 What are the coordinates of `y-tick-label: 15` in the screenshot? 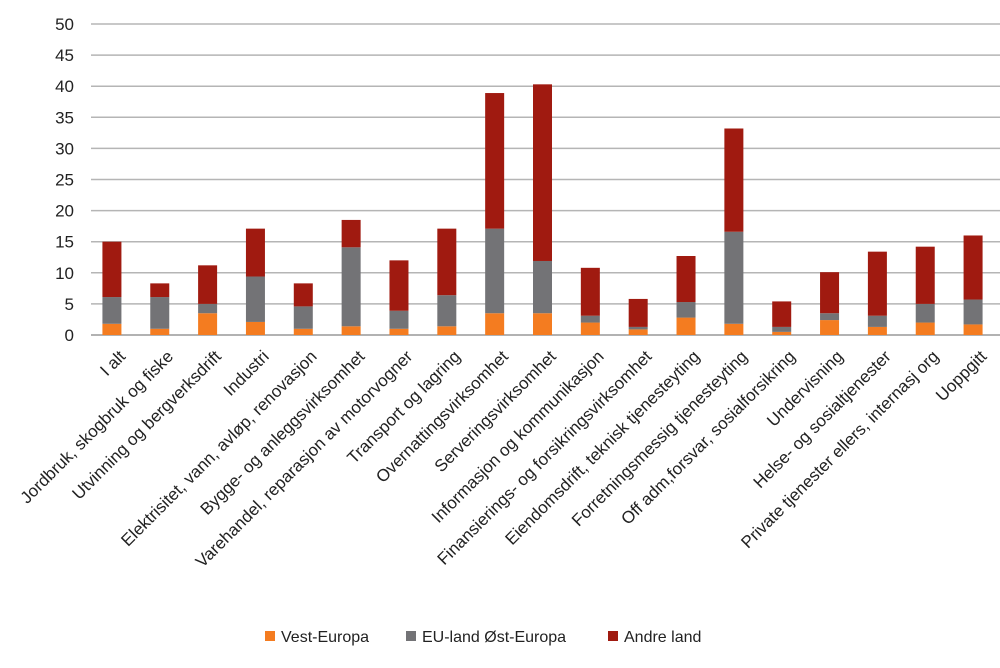 It's located at (64, 242).